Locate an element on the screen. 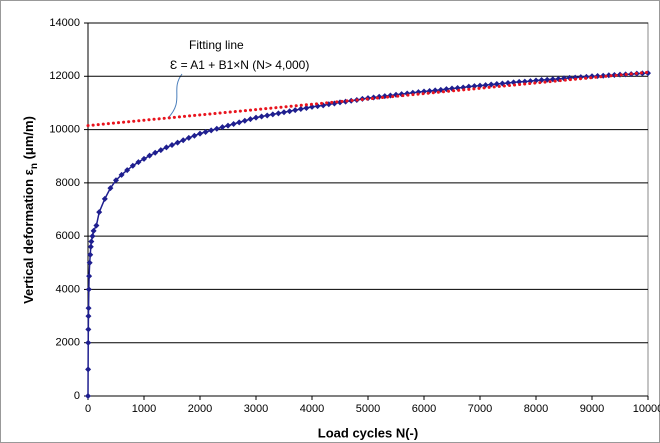 This screenshot has height=443, width=660. x-tick-label: 6000 is located at coordinates (424, 409).